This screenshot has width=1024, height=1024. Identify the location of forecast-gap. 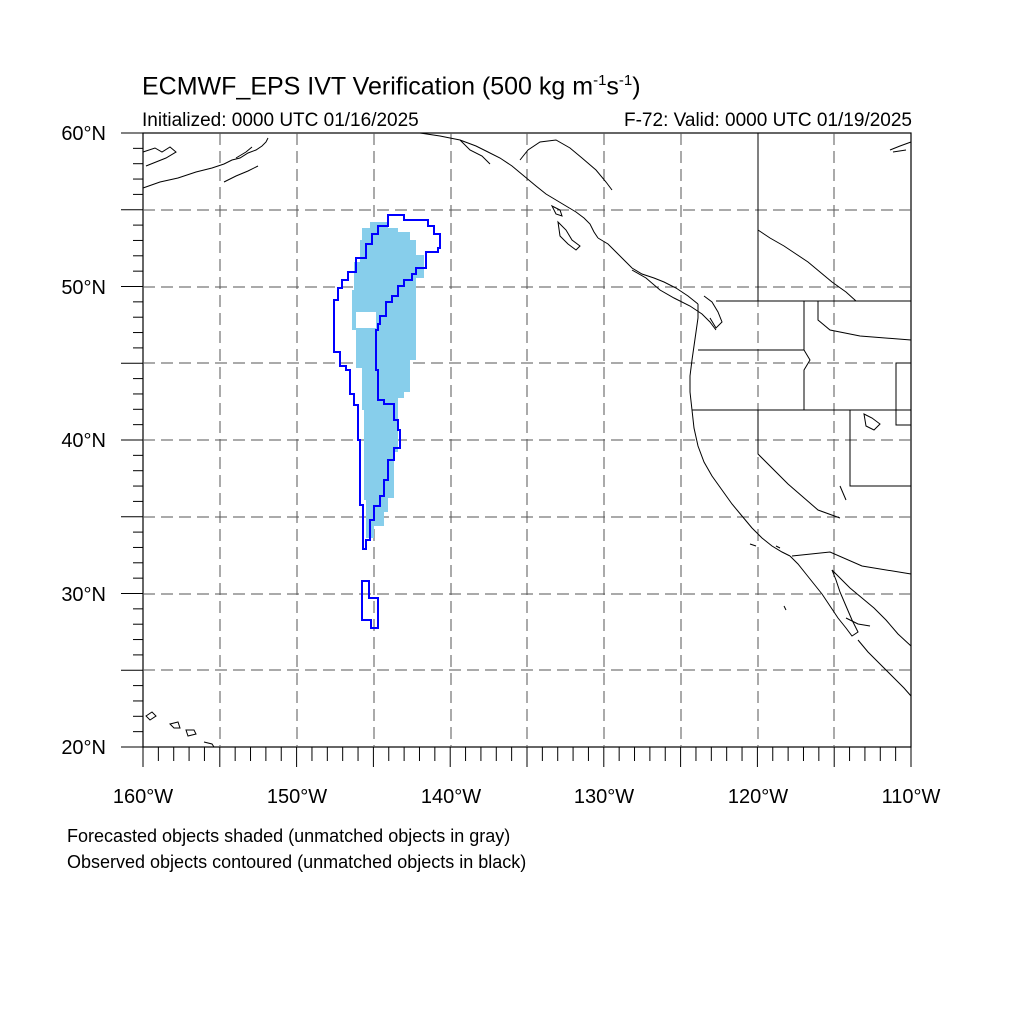
(366, 320).